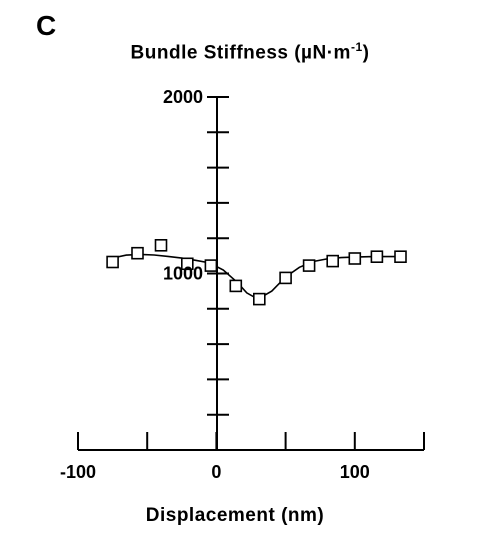  What do you see at coordinates (183, 274) in the screenshot?
I see `y-tick-label: 1000` at bounding box center [183, 274].